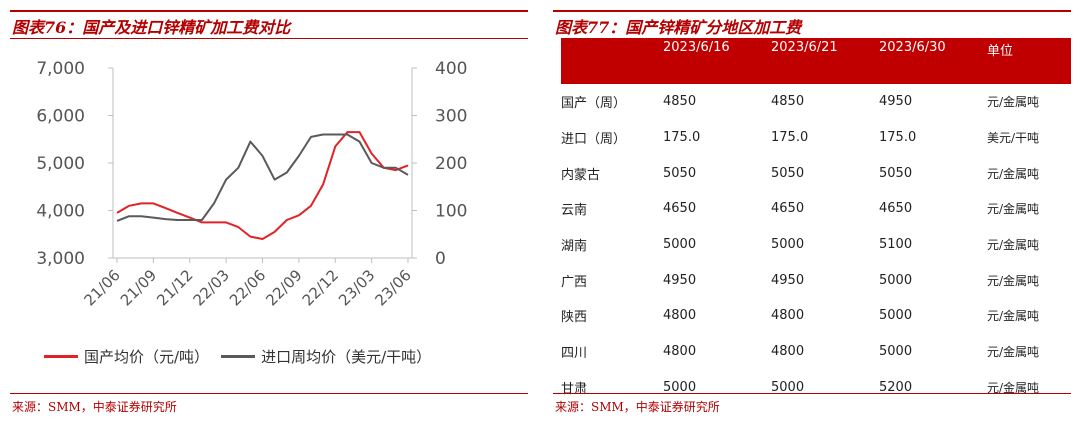  Describe the element at coordinates (283, 287) in the screenshot. I see `x-tick-label: 22/09` at that location.